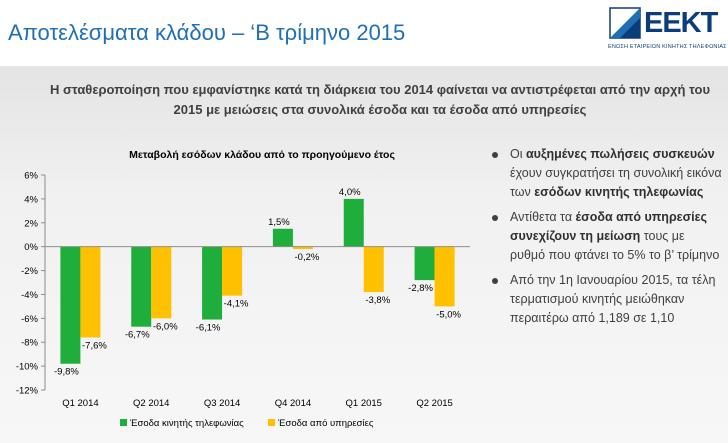  I want to click on data-label: -5,0%, so click(448, 314).